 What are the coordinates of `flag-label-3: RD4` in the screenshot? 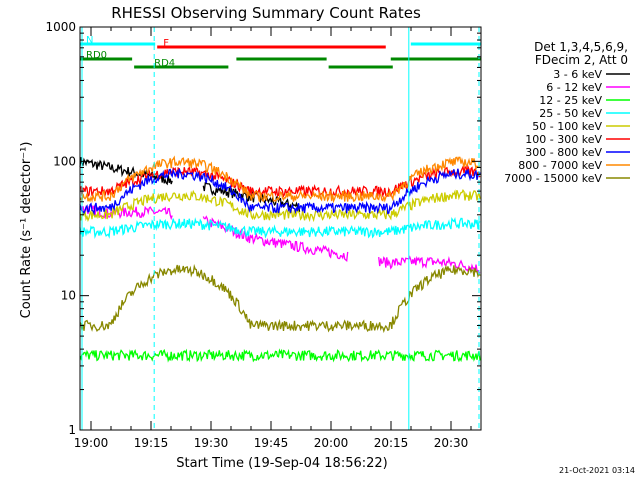 It's located at (164, 63).